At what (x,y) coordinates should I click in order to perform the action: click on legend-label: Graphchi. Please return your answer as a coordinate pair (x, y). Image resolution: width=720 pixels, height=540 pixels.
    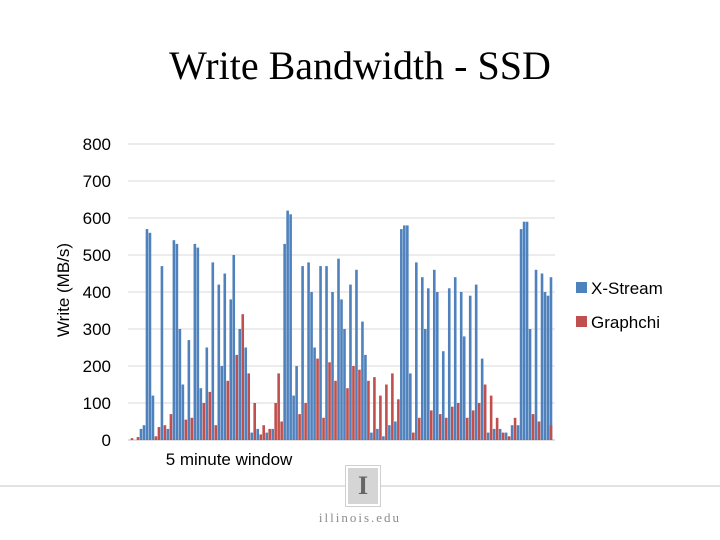
    Looking at the image, I should click on (625, 322).